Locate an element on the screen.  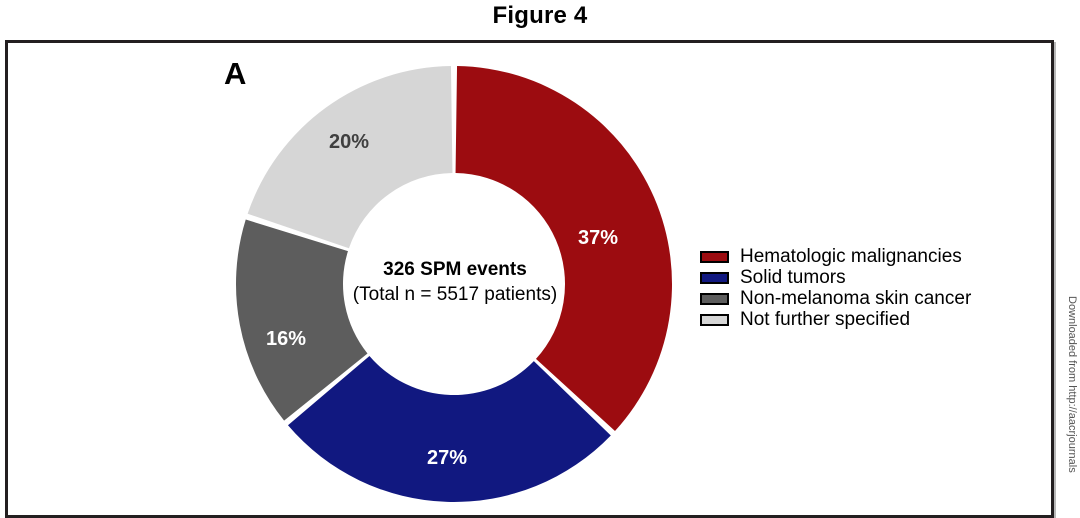
legend-item-non-melanoma-skin-cancer: Non-melanoma skin cancer is located at coordinates (835, 298).